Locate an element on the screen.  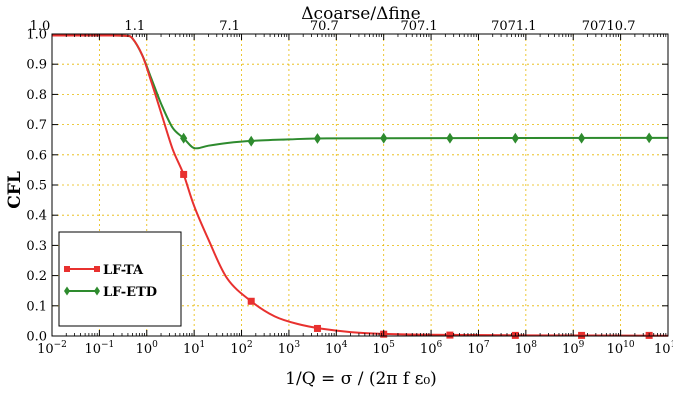
top-tick-label: 70.7 is located at coordinates (324, 26).